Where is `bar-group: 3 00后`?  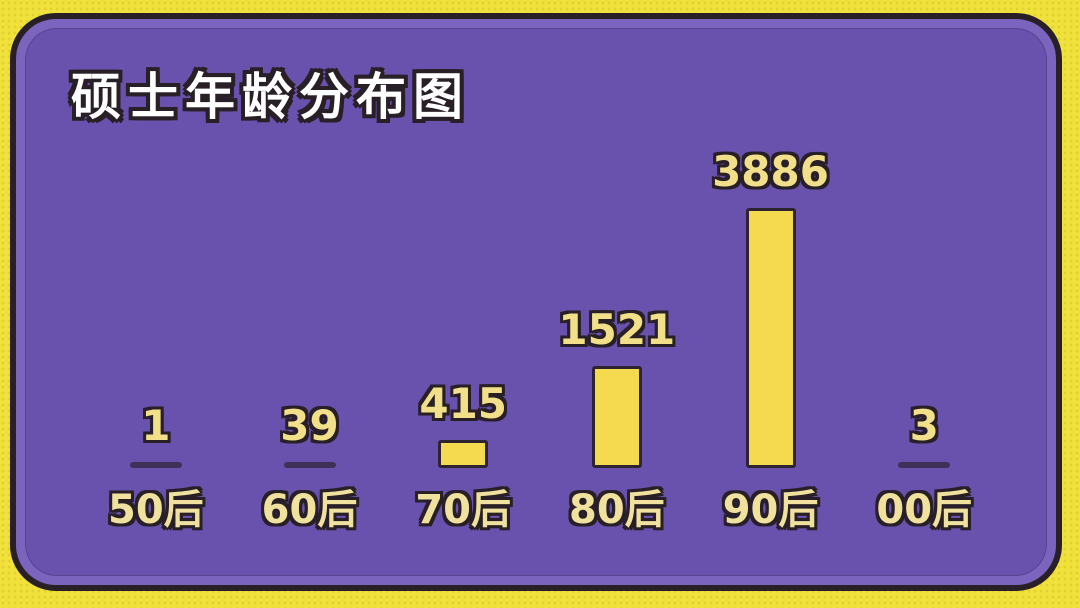
bar-group: 3 00后 is located at coordinates (924, 279).